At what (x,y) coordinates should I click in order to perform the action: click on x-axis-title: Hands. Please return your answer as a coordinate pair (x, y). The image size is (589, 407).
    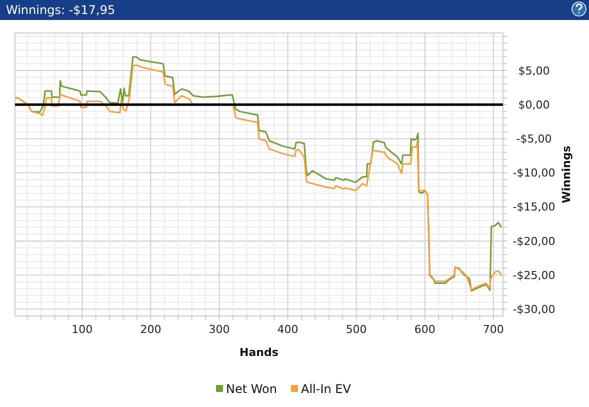
    Looking at the image, I should click on (259, 352).